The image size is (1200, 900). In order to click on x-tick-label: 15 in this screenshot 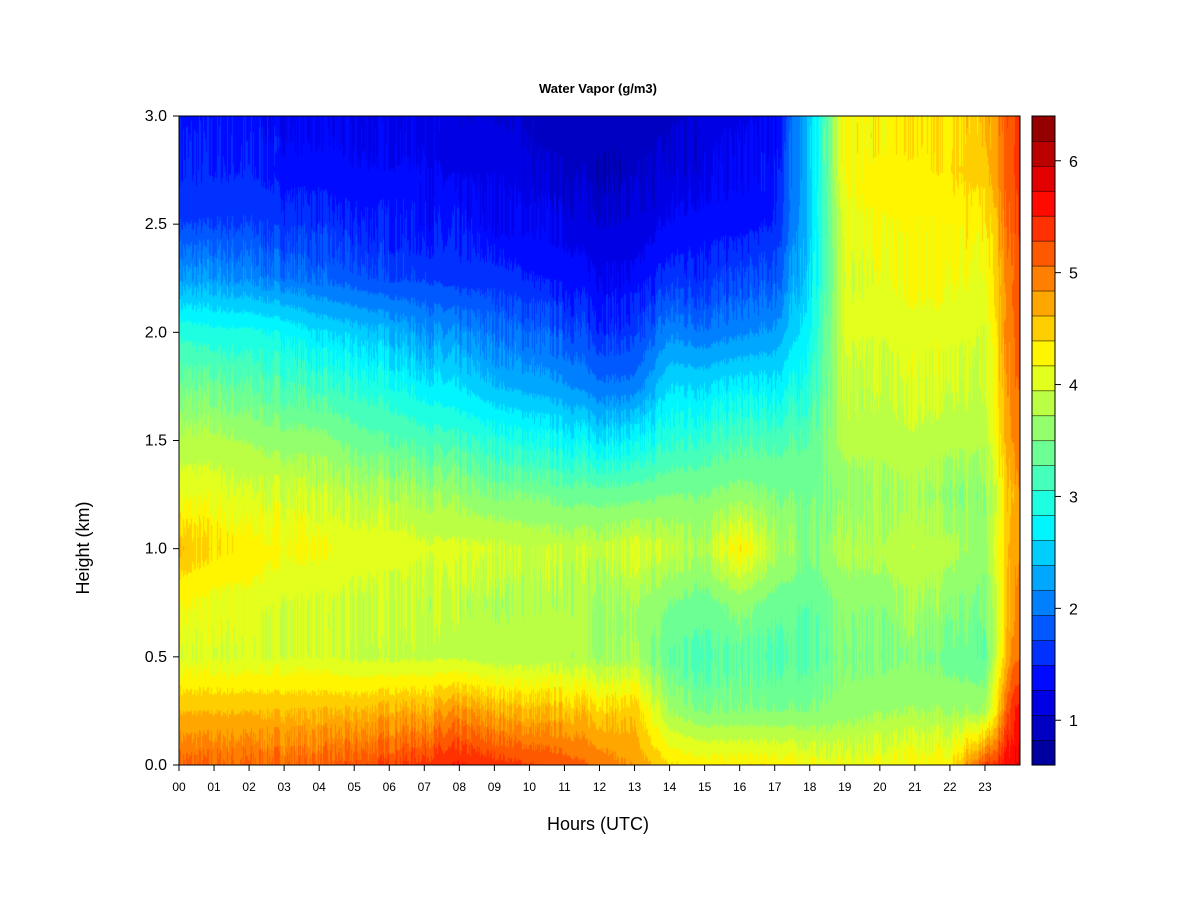, I will do `click(705, 787)`.